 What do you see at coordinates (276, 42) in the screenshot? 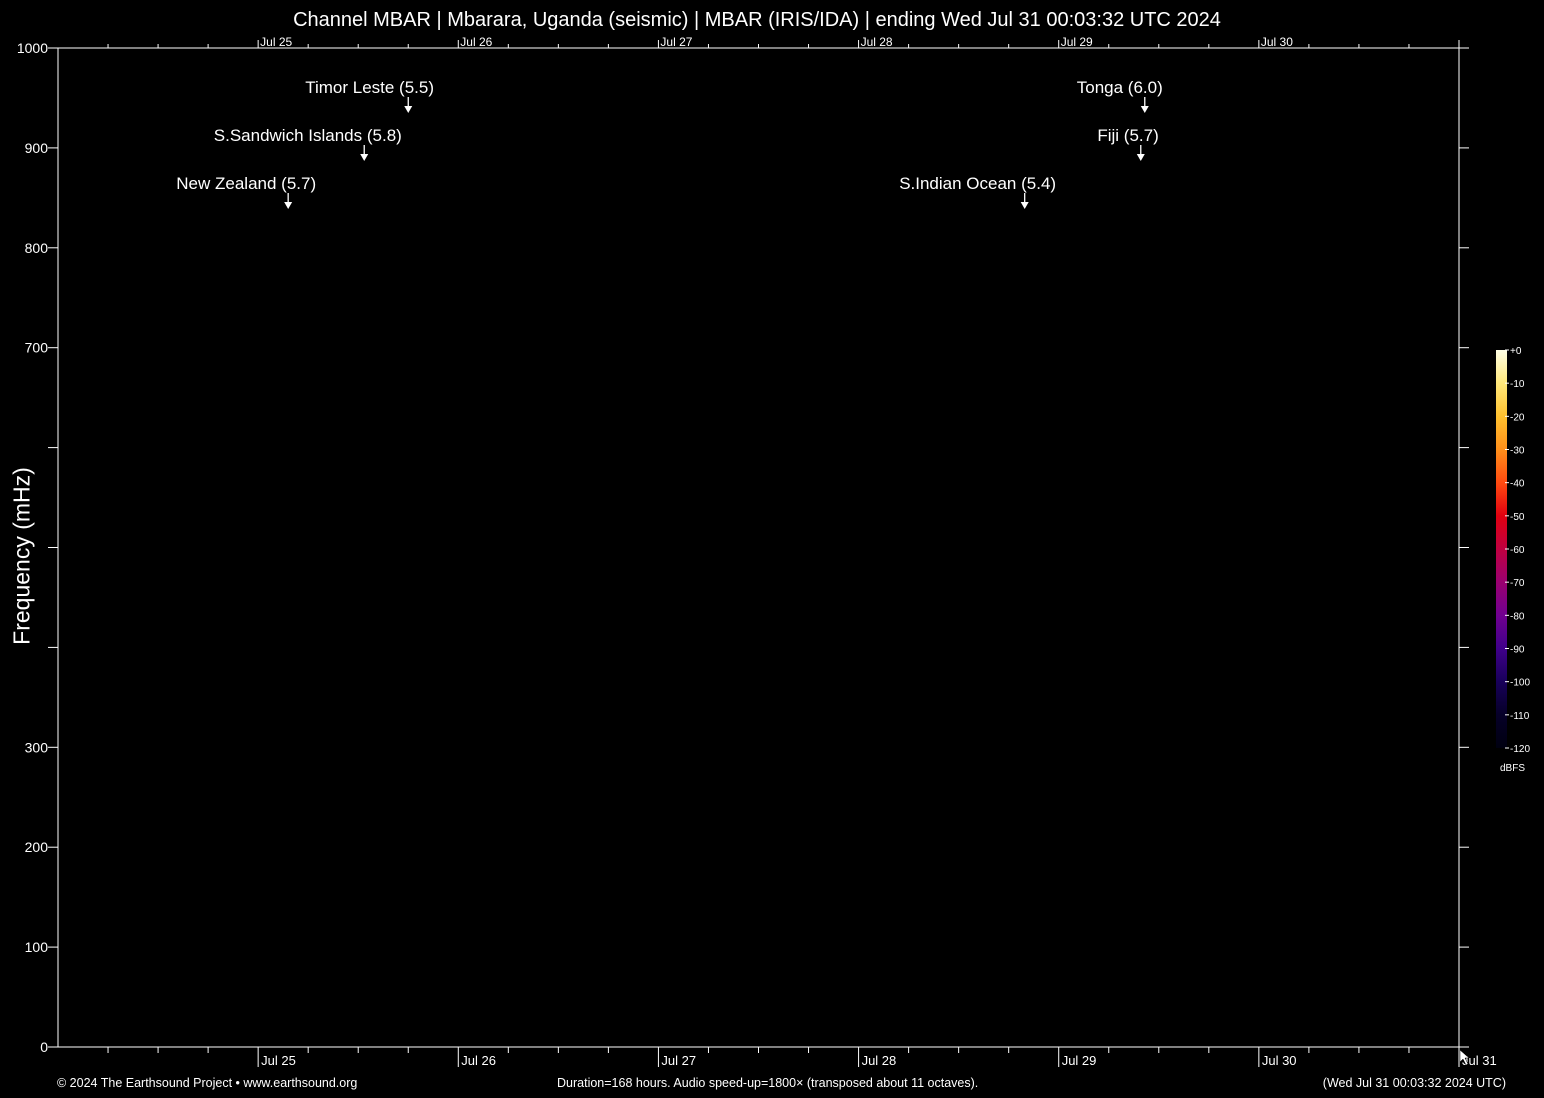
I see `x-tick-label-top: Jul 25` at bounding box center [276, 42].